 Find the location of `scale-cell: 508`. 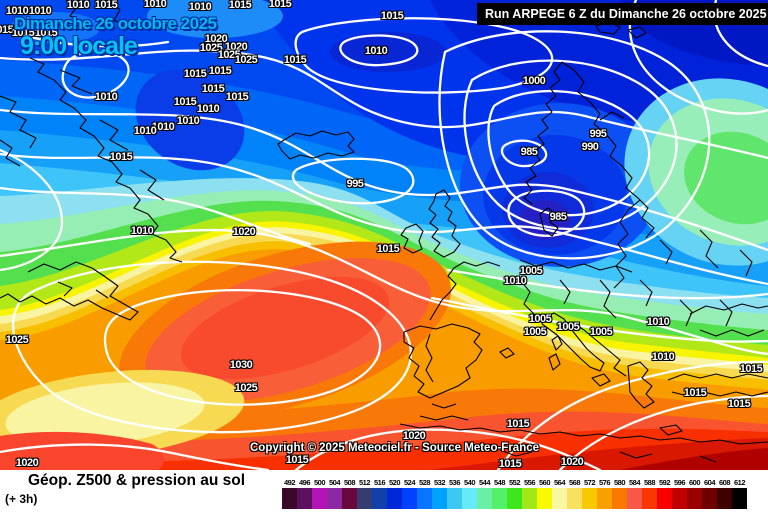

scale-cell: 508 is located at coordinates (349, 493).